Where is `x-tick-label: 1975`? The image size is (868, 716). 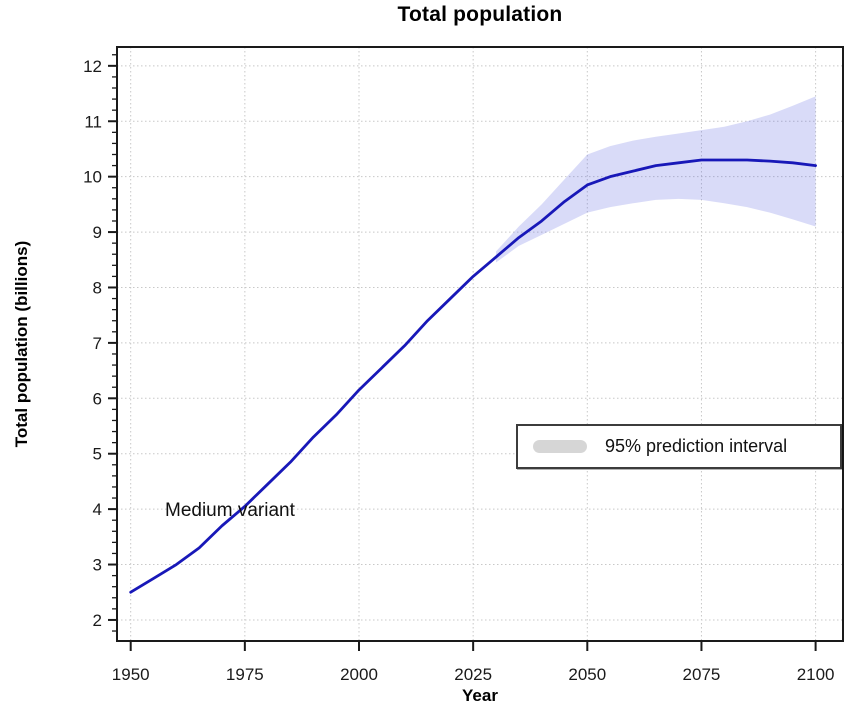 x-tick-label: 1975 is located at coordinates (245, 674).